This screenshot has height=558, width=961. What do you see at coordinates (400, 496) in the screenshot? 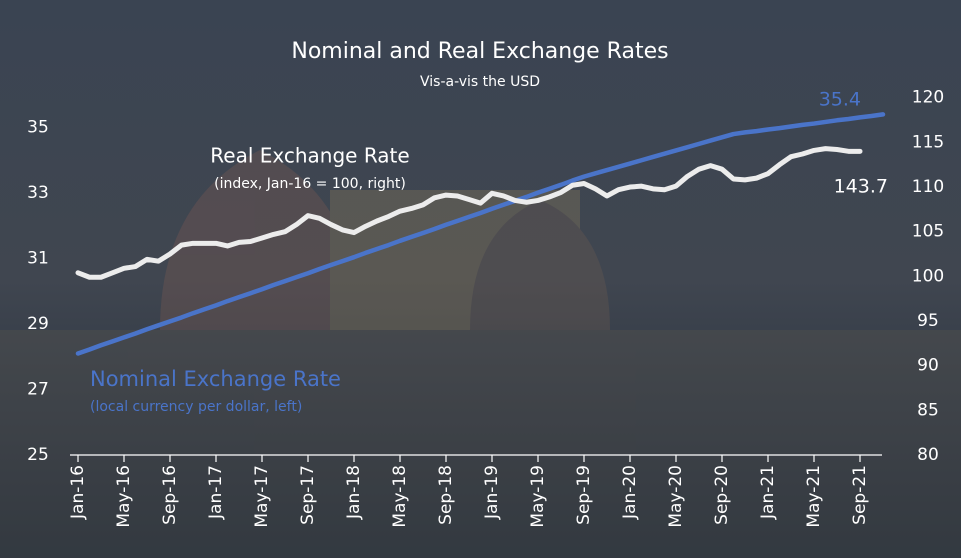
I see `x-tick-label: May-18` at bounding box center [400, 496].